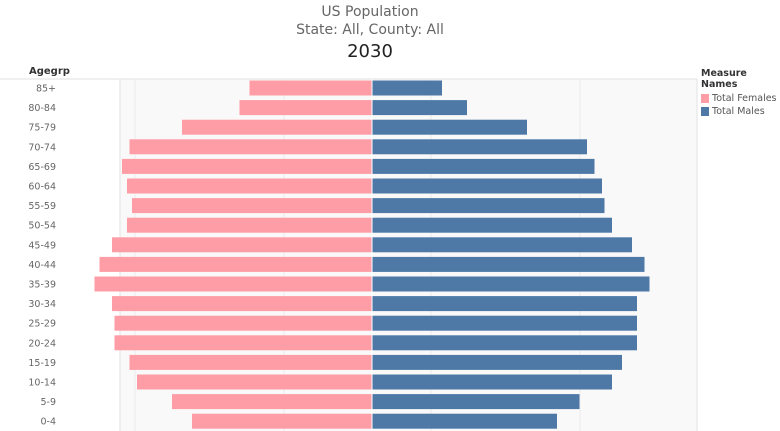 The width and height of the screenshot is (780, 431). Describe the element at coordinates (46, 89) in the screenshot. I see `y-tick-label: 85+` at that location.